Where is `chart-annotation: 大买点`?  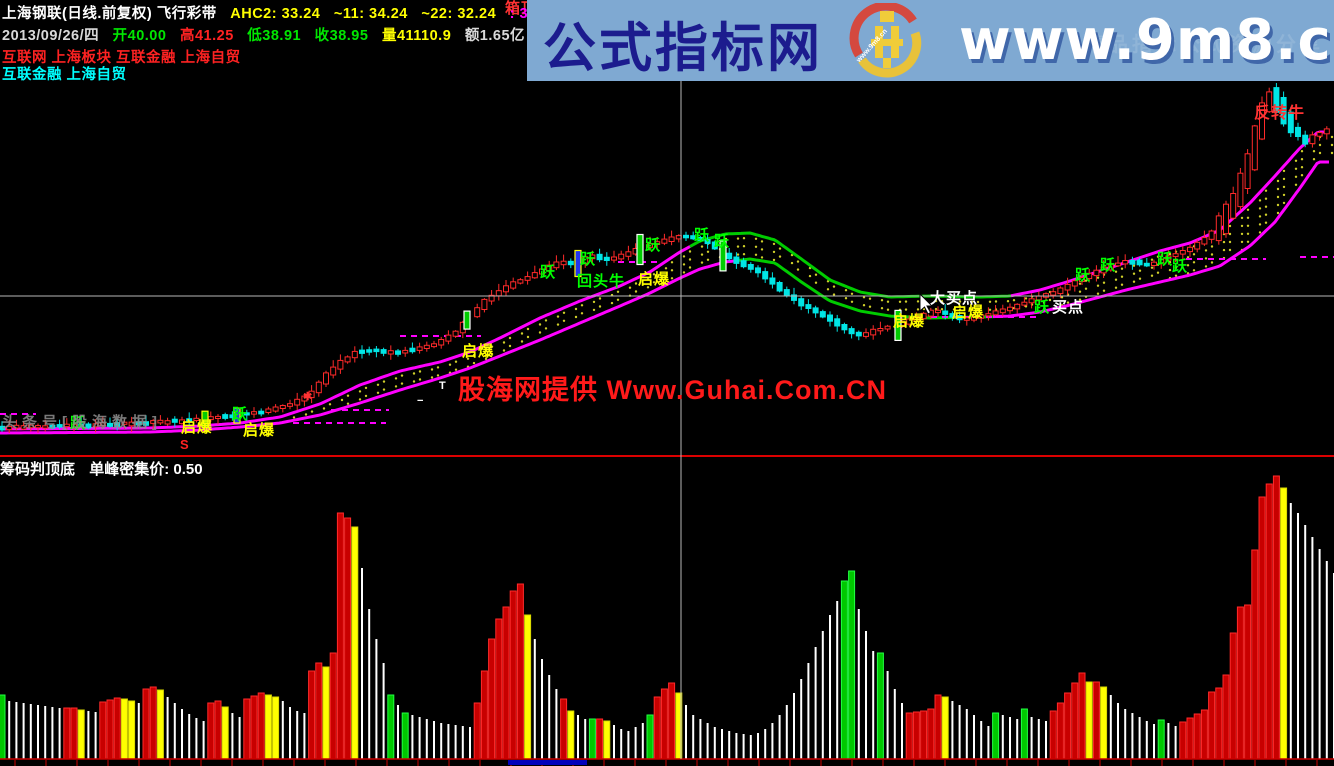
chart-annotation: 大买点 is located at coordinates (954, 298).